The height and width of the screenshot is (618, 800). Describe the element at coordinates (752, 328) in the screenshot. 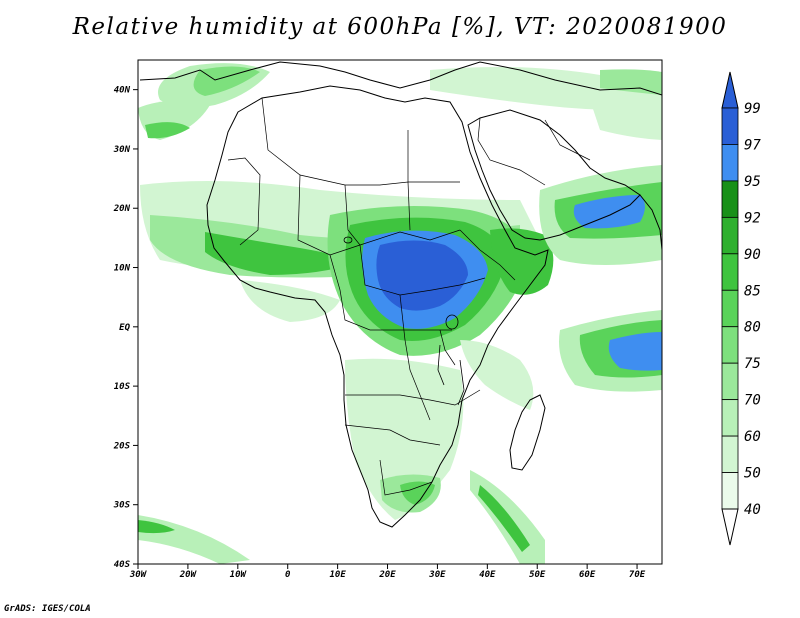

I see `colorbar-level-label: 80` at that location.